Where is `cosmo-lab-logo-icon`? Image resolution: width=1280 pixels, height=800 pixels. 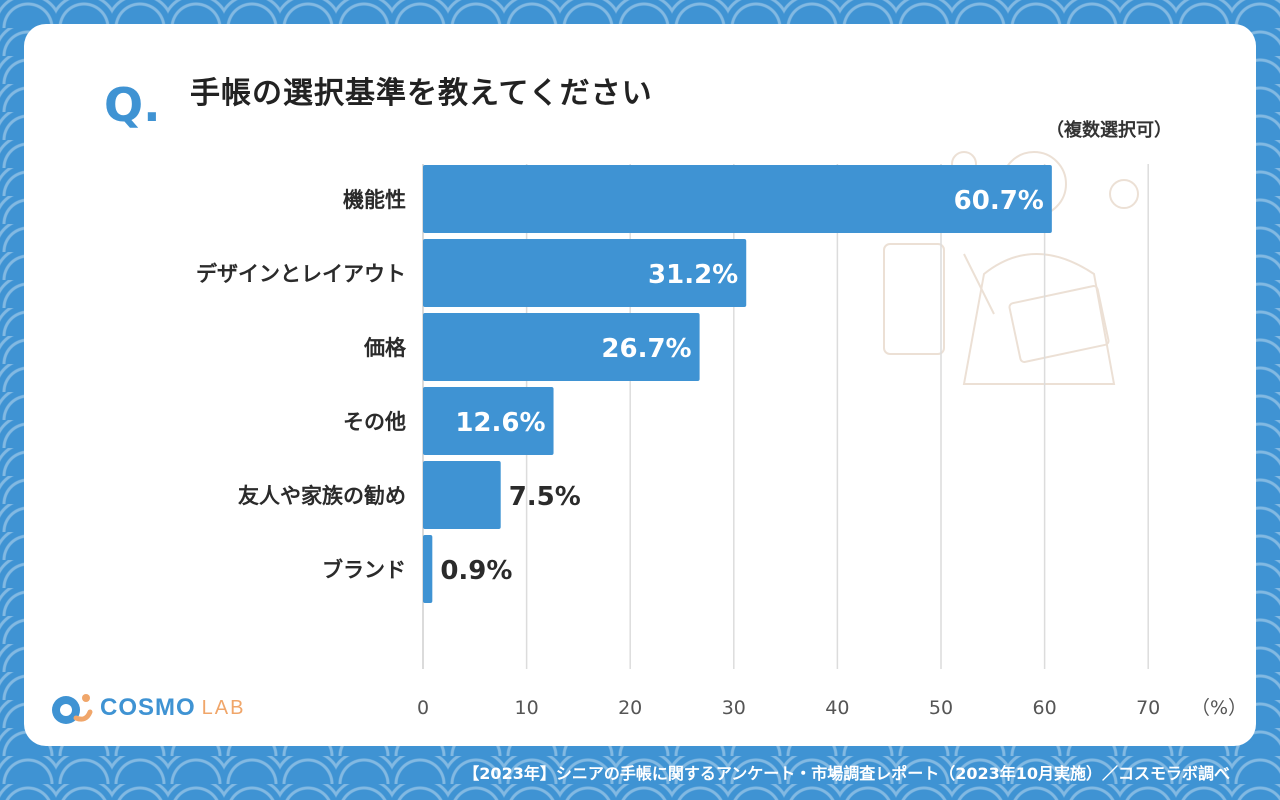 cosmo-lab-logo-icon is located at coordinates (72, 709).